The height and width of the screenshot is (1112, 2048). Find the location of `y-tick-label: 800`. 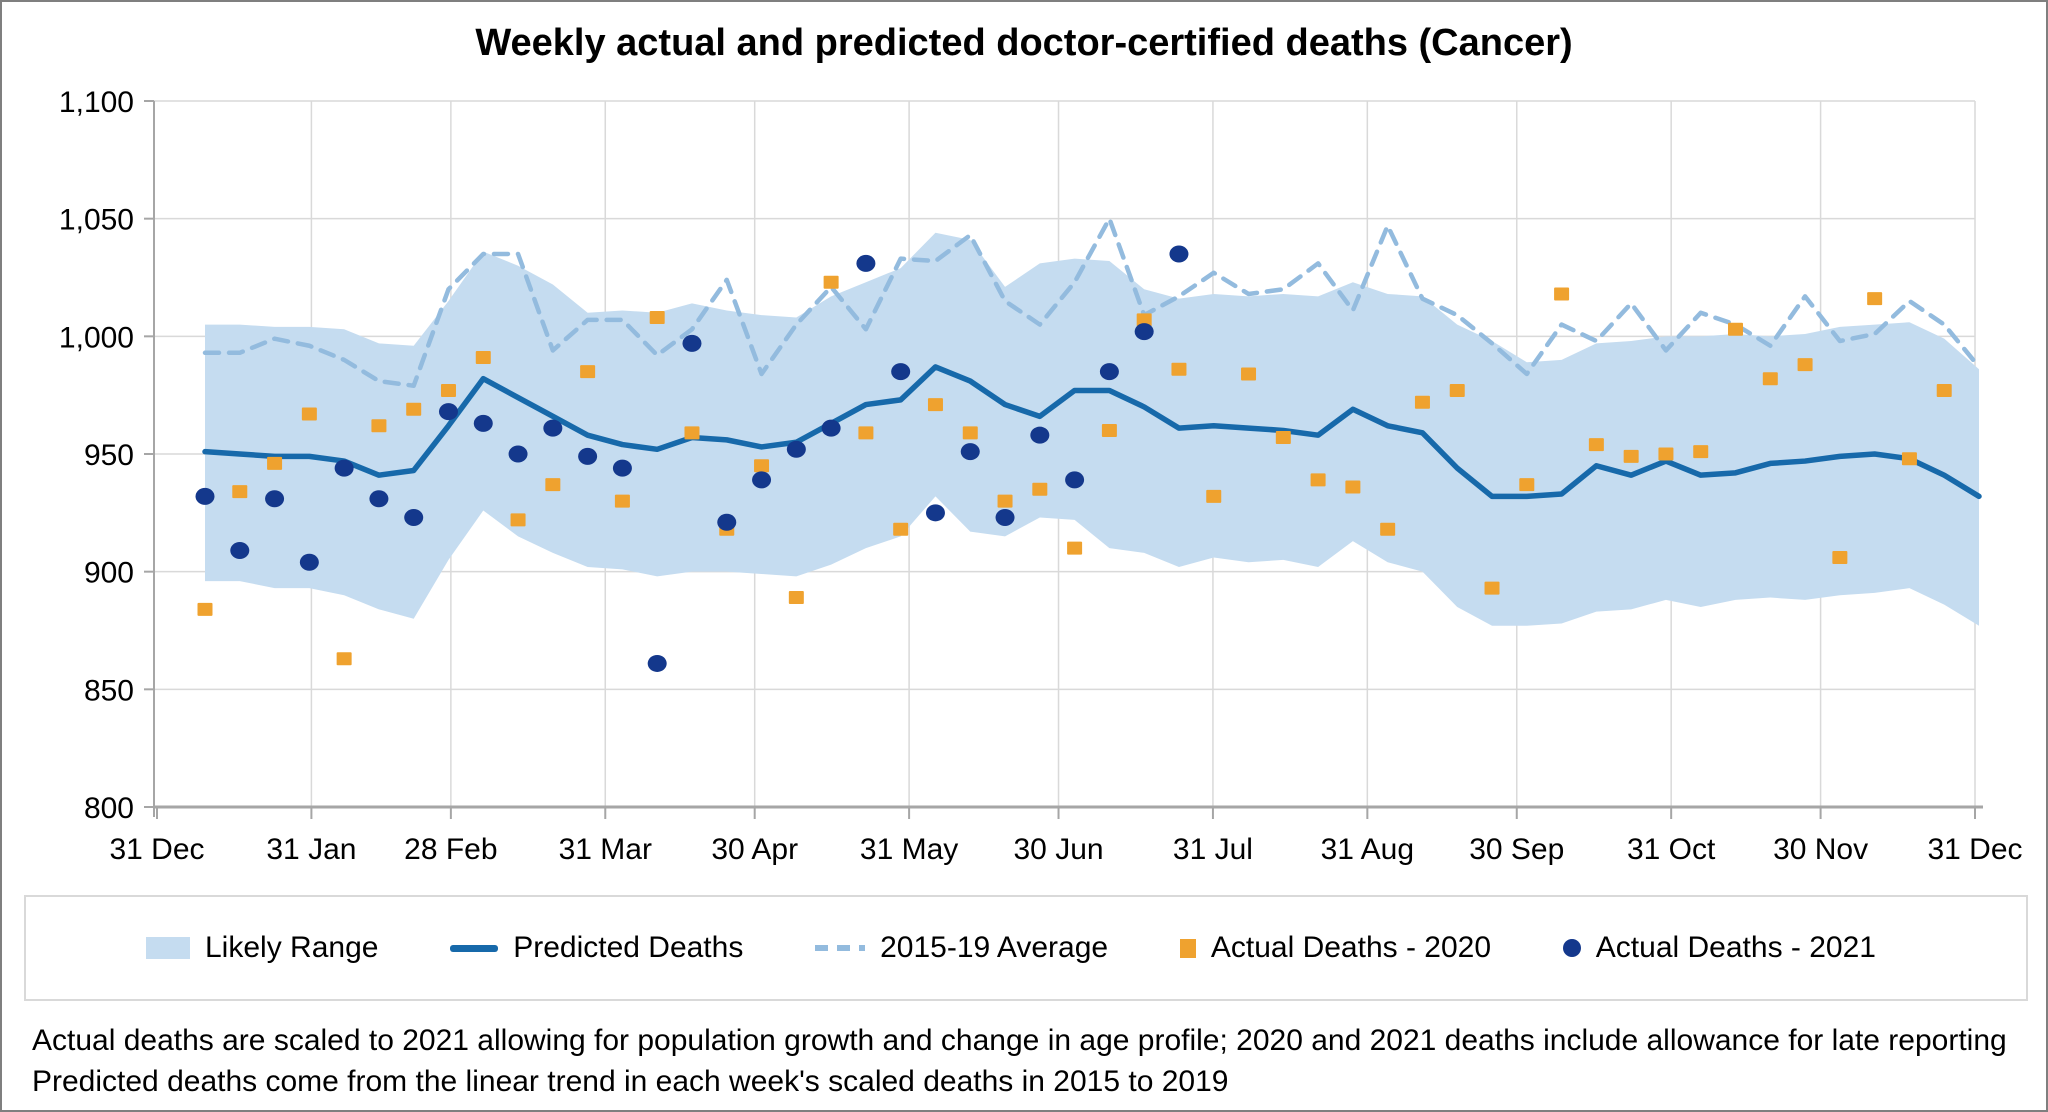

y-tick-label: 800 is located at coordinates (109, 808).